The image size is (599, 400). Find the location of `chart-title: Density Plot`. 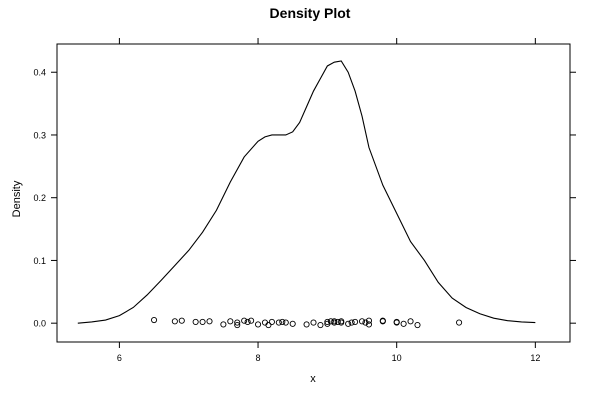

chart-title: Density Plot is located at coordinates (310, 13).